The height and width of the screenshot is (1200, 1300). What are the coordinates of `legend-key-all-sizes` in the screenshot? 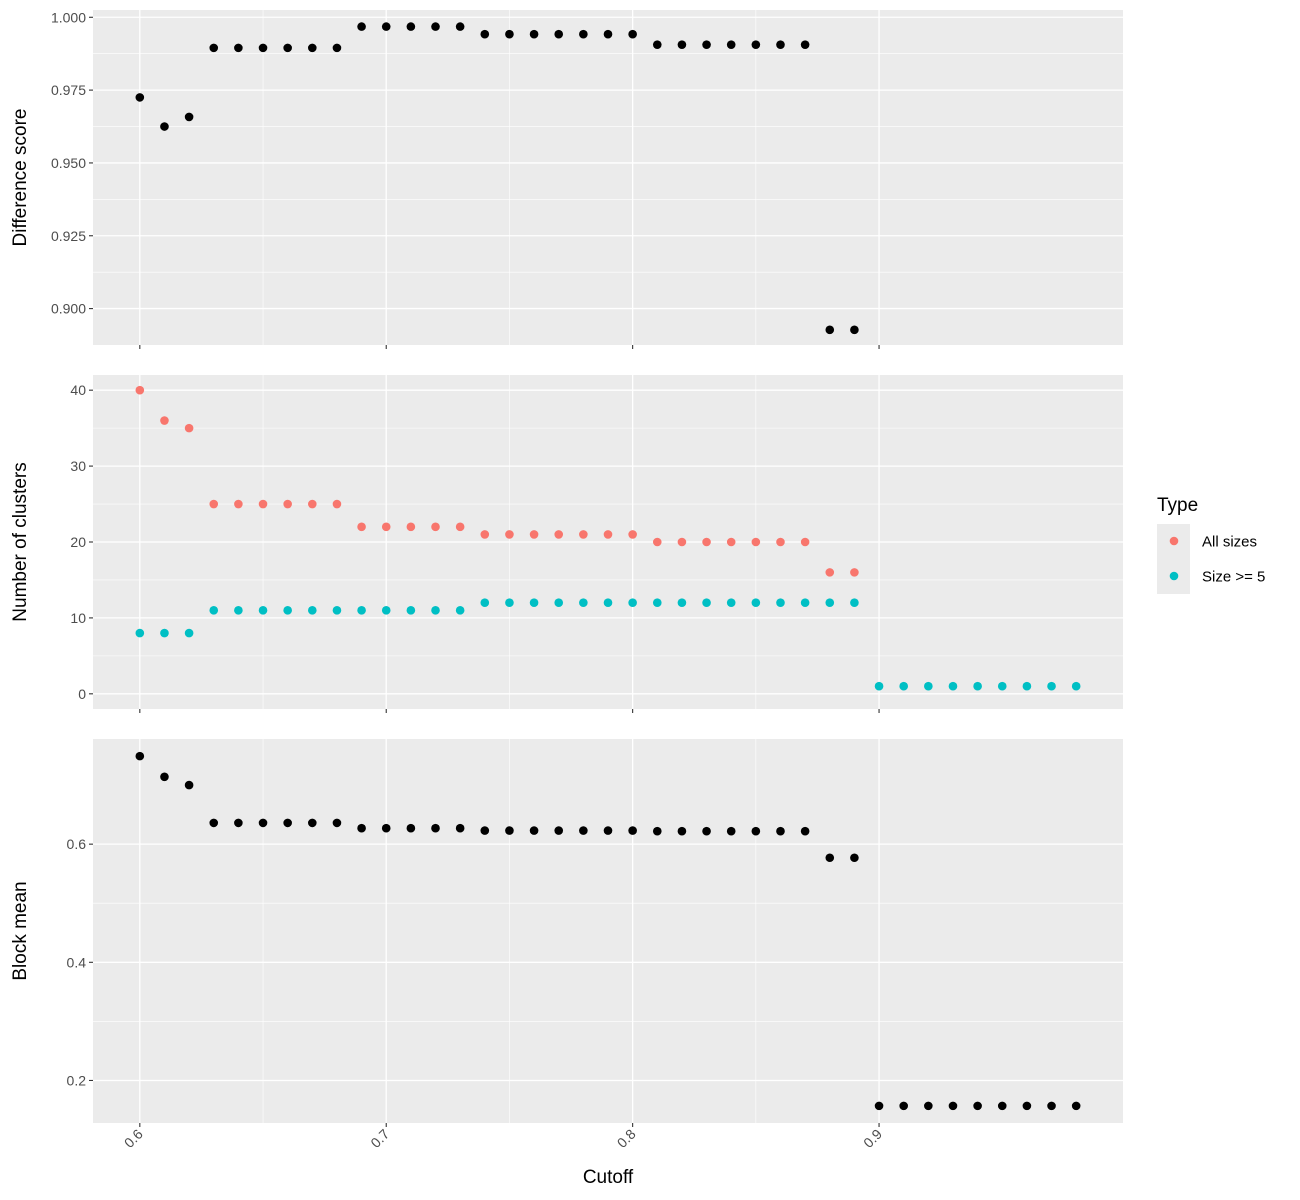 It's located at (1174, 541).